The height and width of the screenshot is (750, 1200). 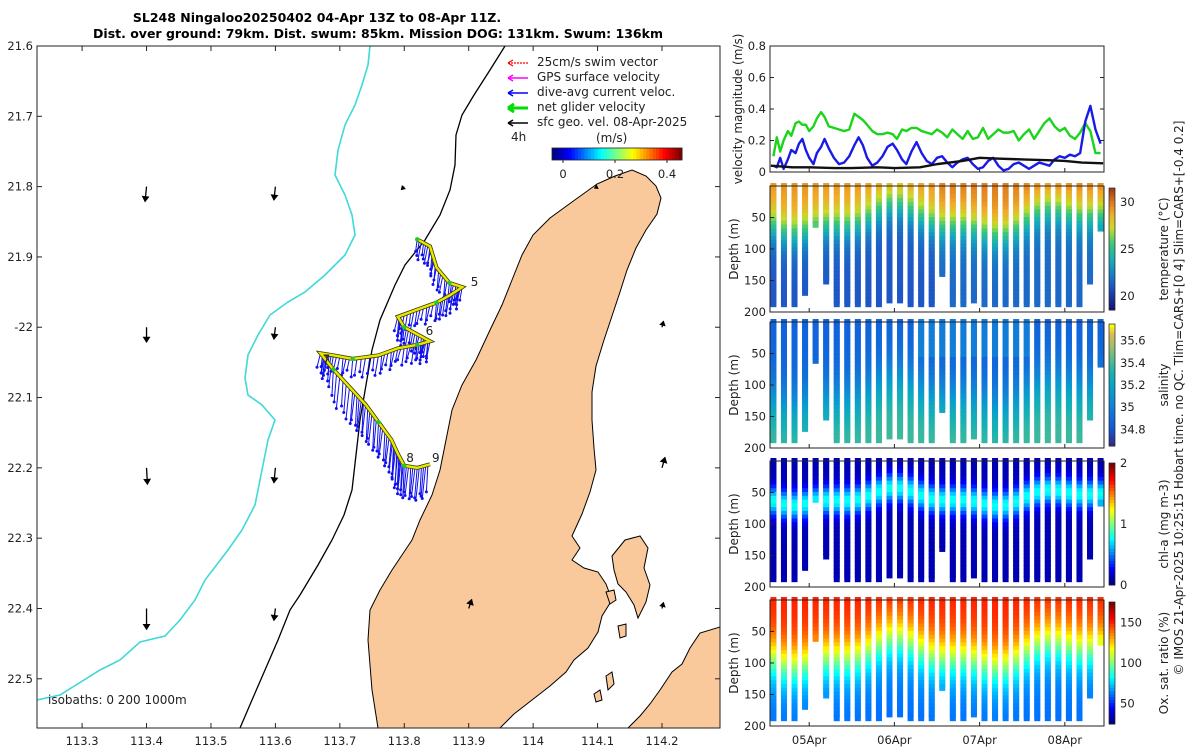 I want to click on map-colorbar-bin, so click(x=602, y=154).